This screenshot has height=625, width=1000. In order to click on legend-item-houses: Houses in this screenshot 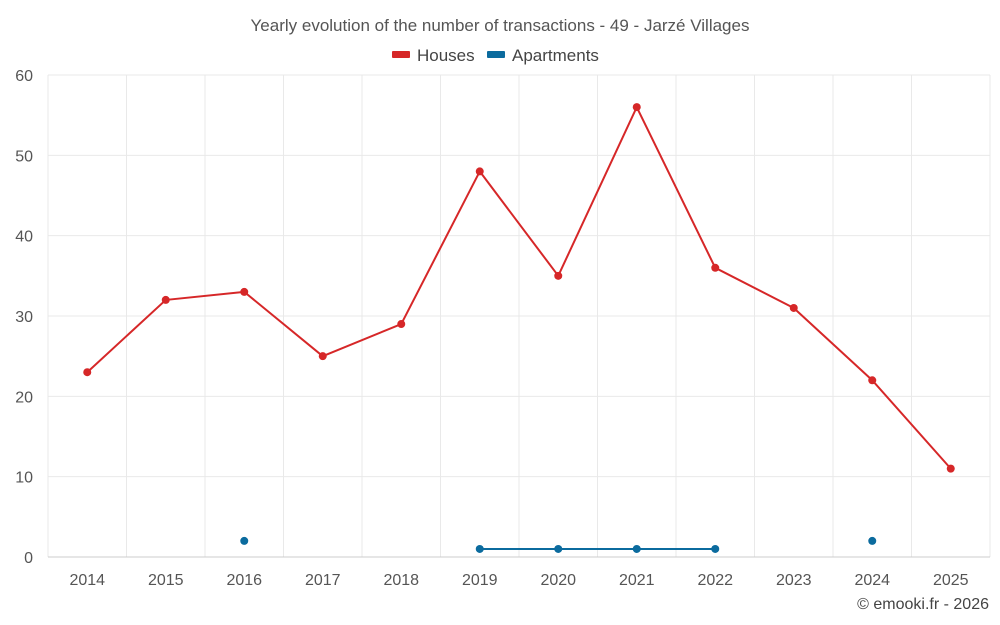, I will do `click(433, 55)`.